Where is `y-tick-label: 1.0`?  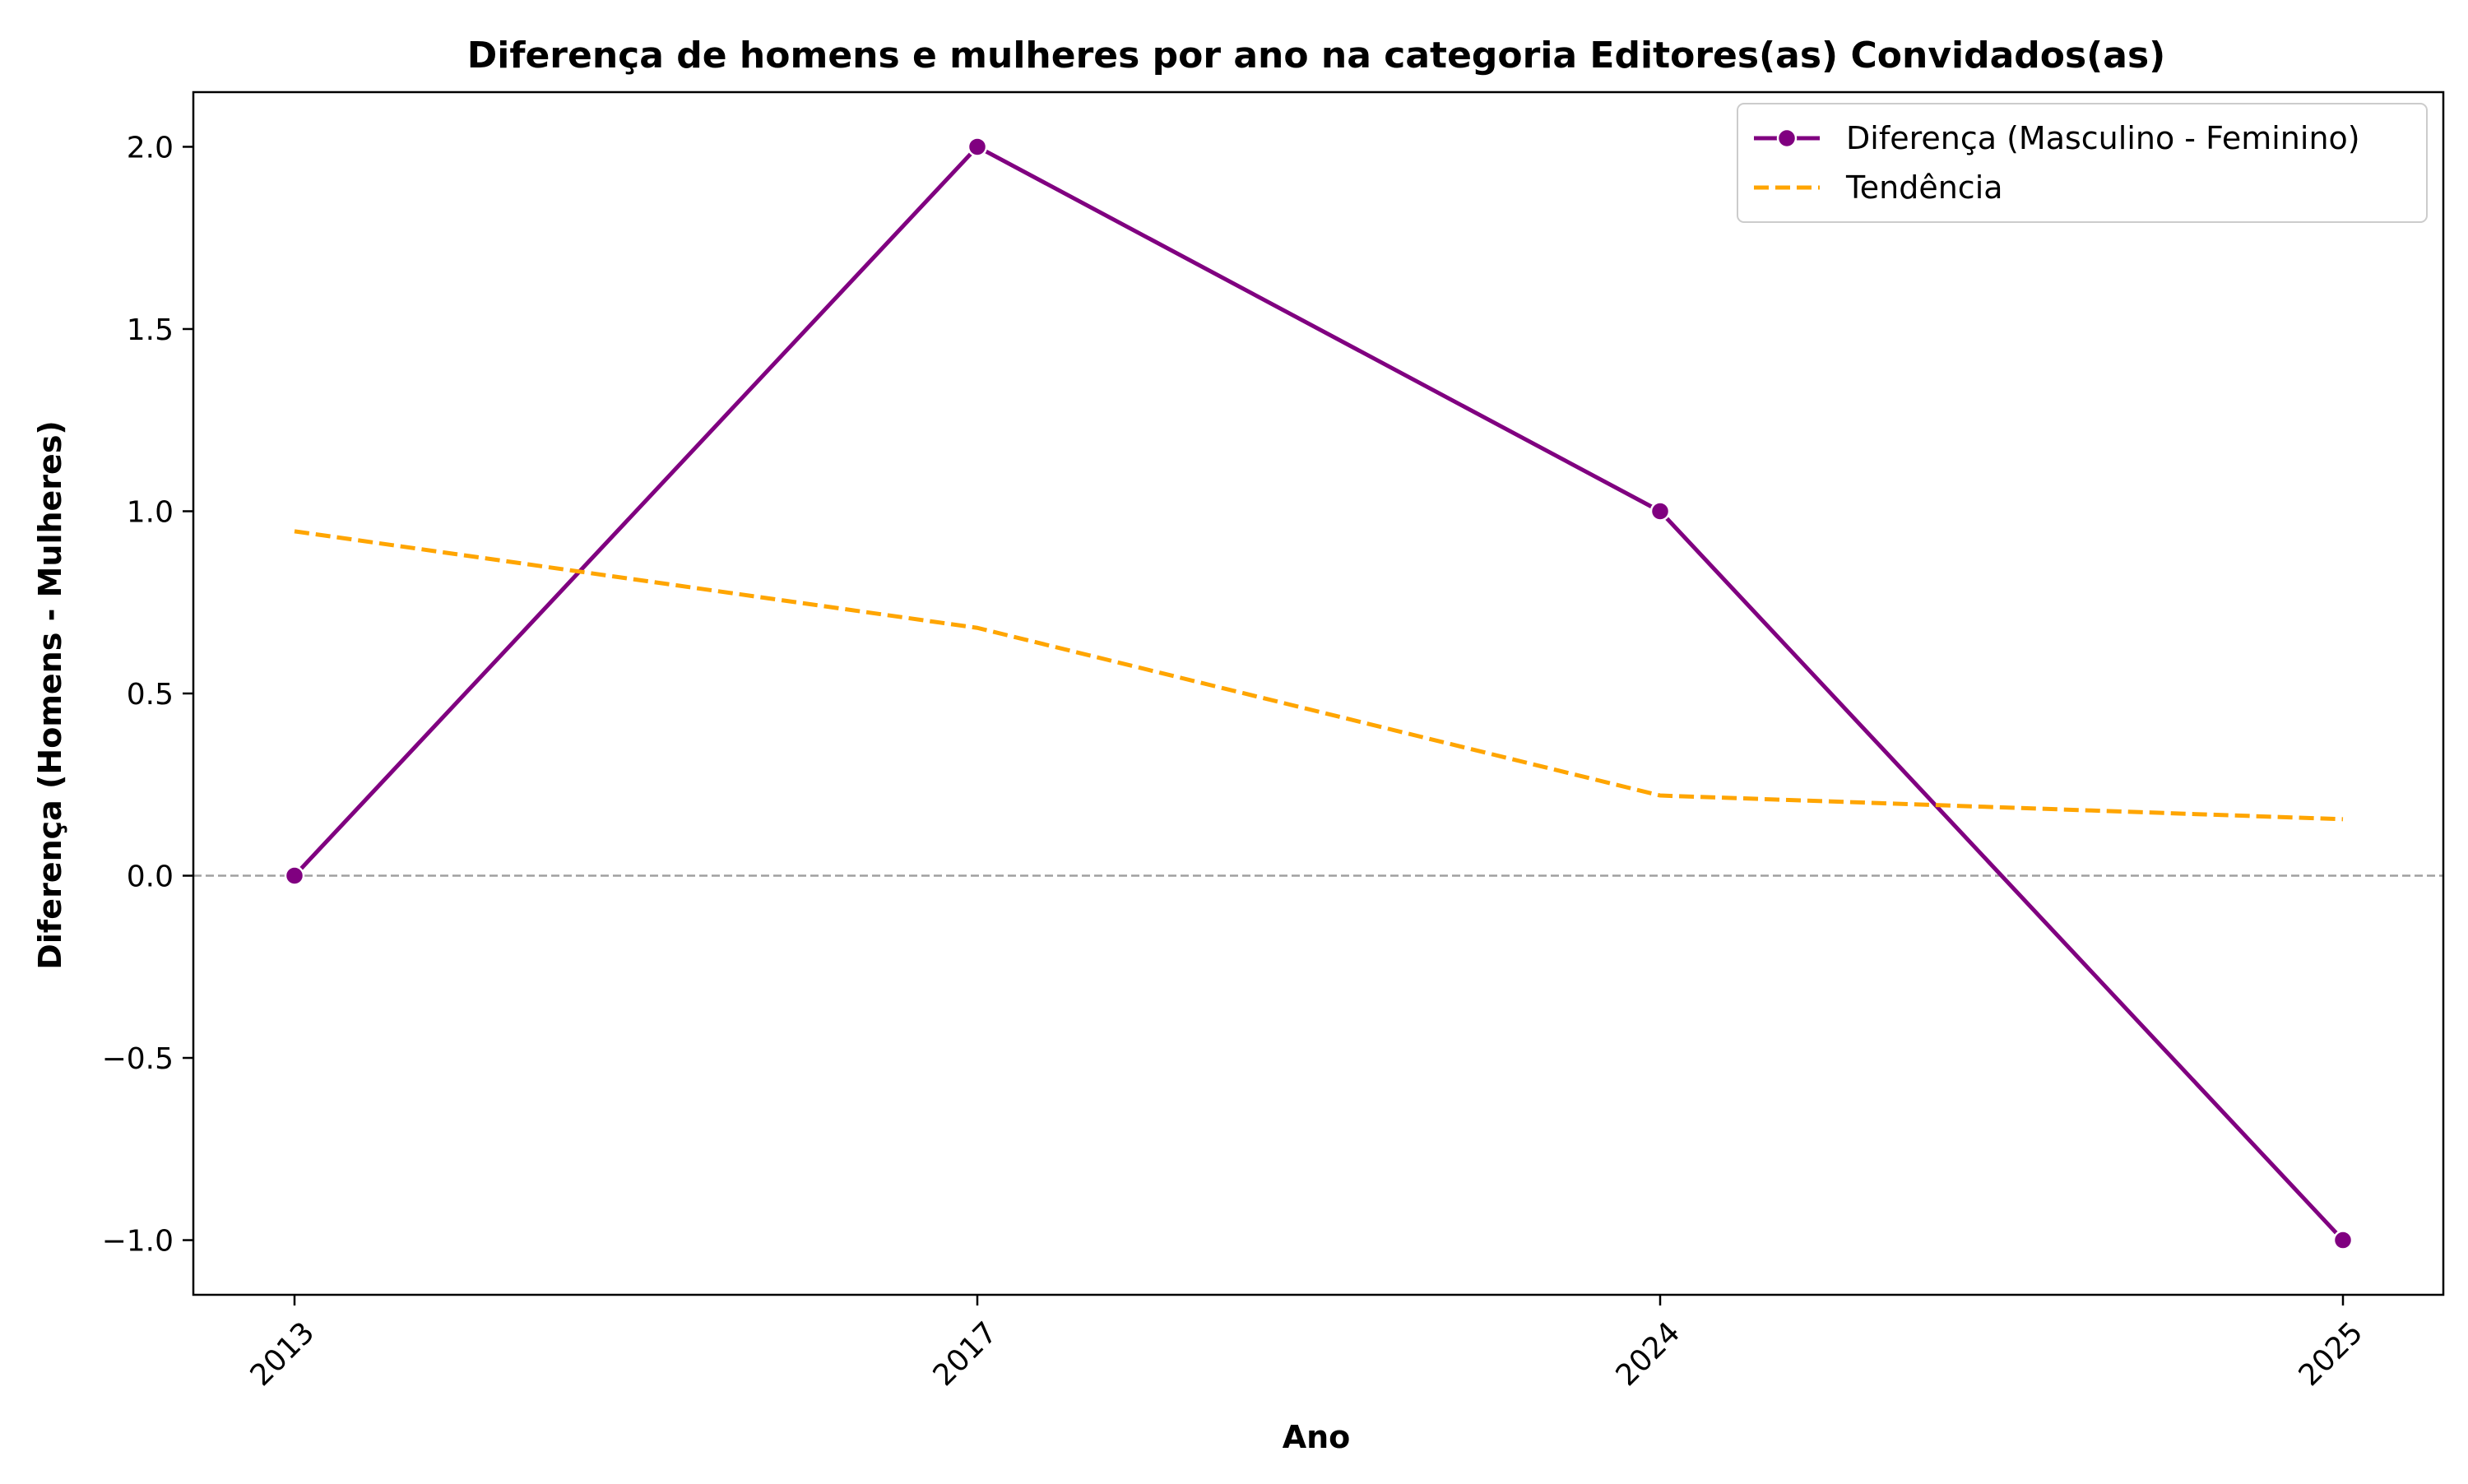 y-tick-label: 1.0 is located at coordinates (150, 512).